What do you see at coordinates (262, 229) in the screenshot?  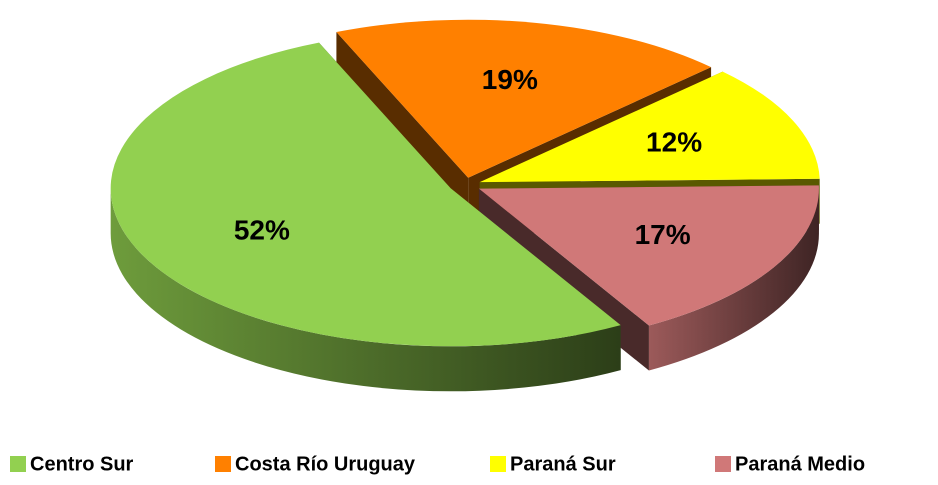 I see `data-label: 52%` at bounding box center [262, 229].